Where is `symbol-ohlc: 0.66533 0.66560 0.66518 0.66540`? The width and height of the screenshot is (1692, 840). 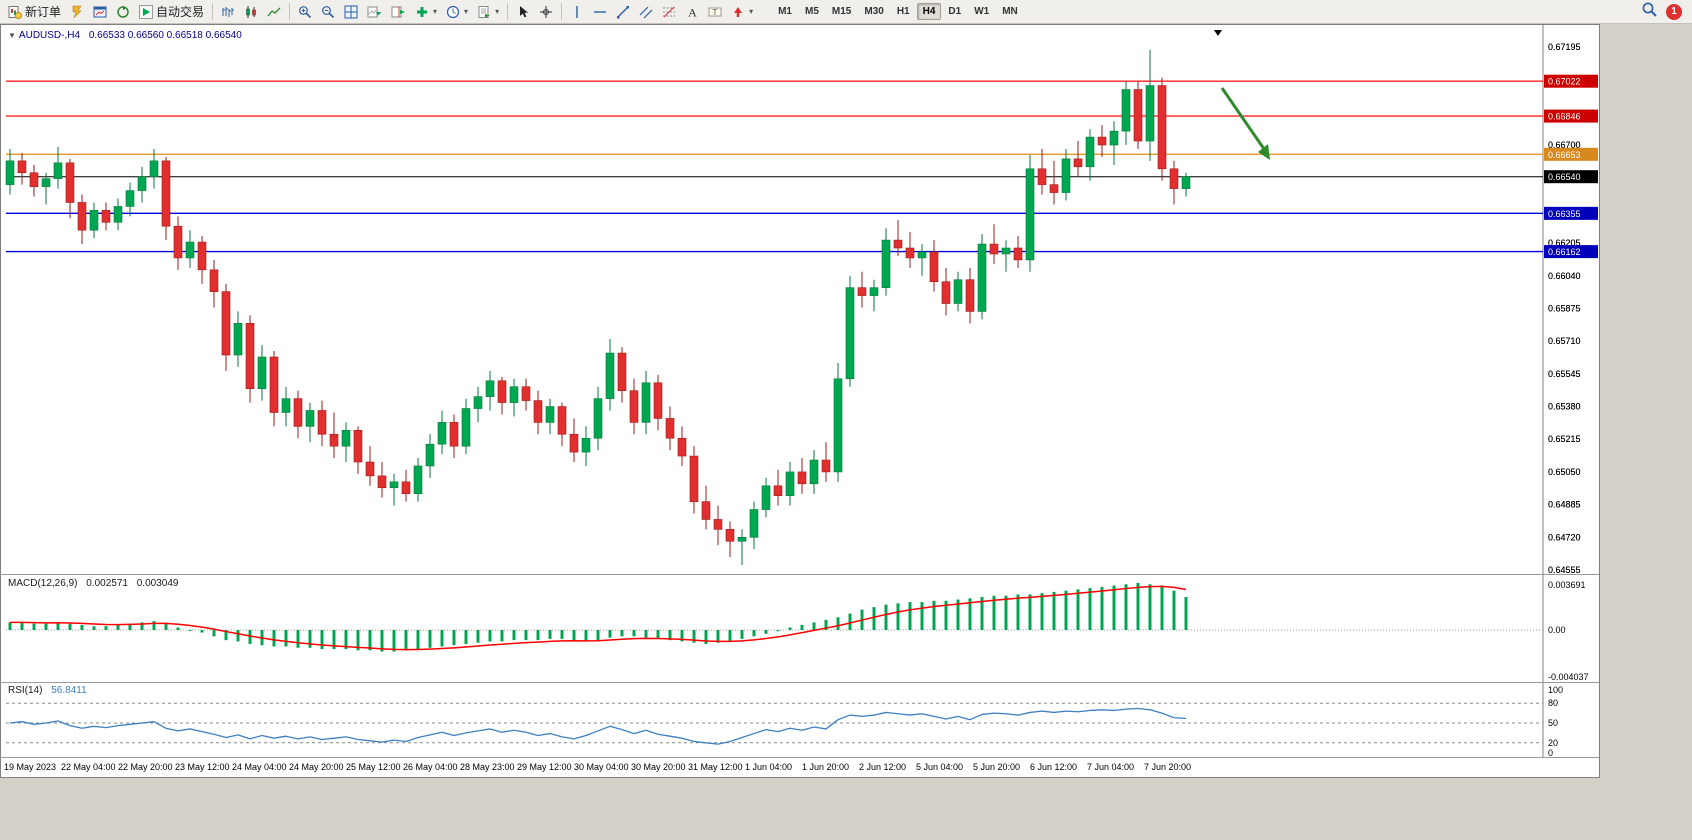 symbol-ohlc: 0.66533 0.66560 0.66518 0.66540 is located at coordinates (165, 35).